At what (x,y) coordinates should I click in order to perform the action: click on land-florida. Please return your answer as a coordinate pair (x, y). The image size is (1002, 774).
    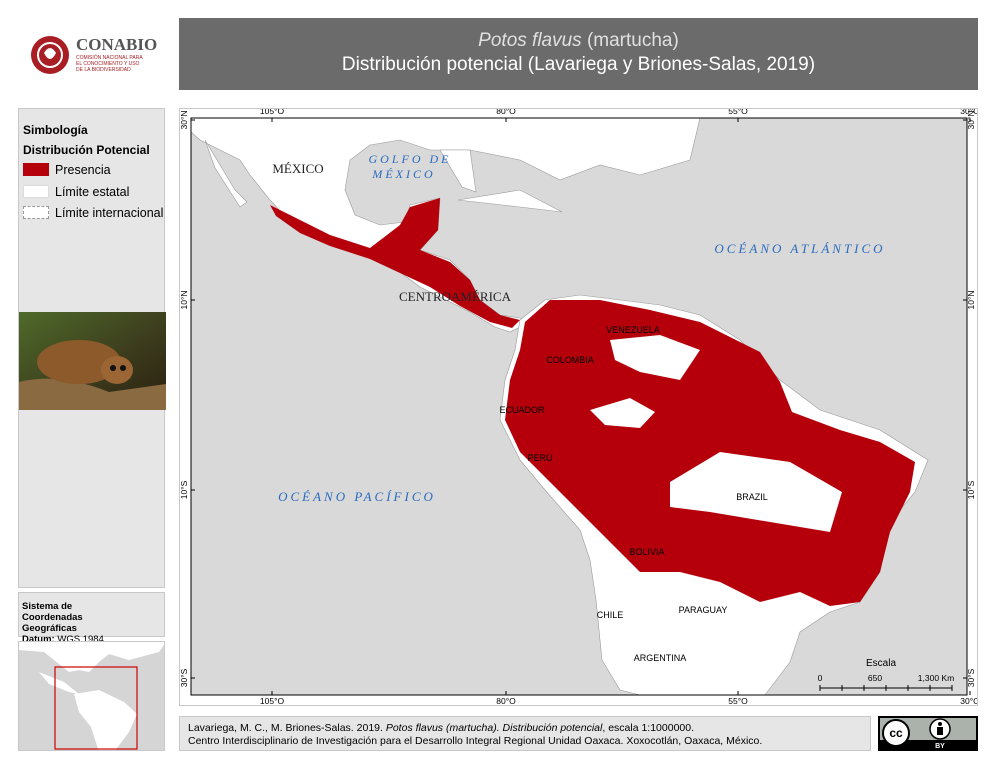
    Looking at the image, I should click on (458, 171).